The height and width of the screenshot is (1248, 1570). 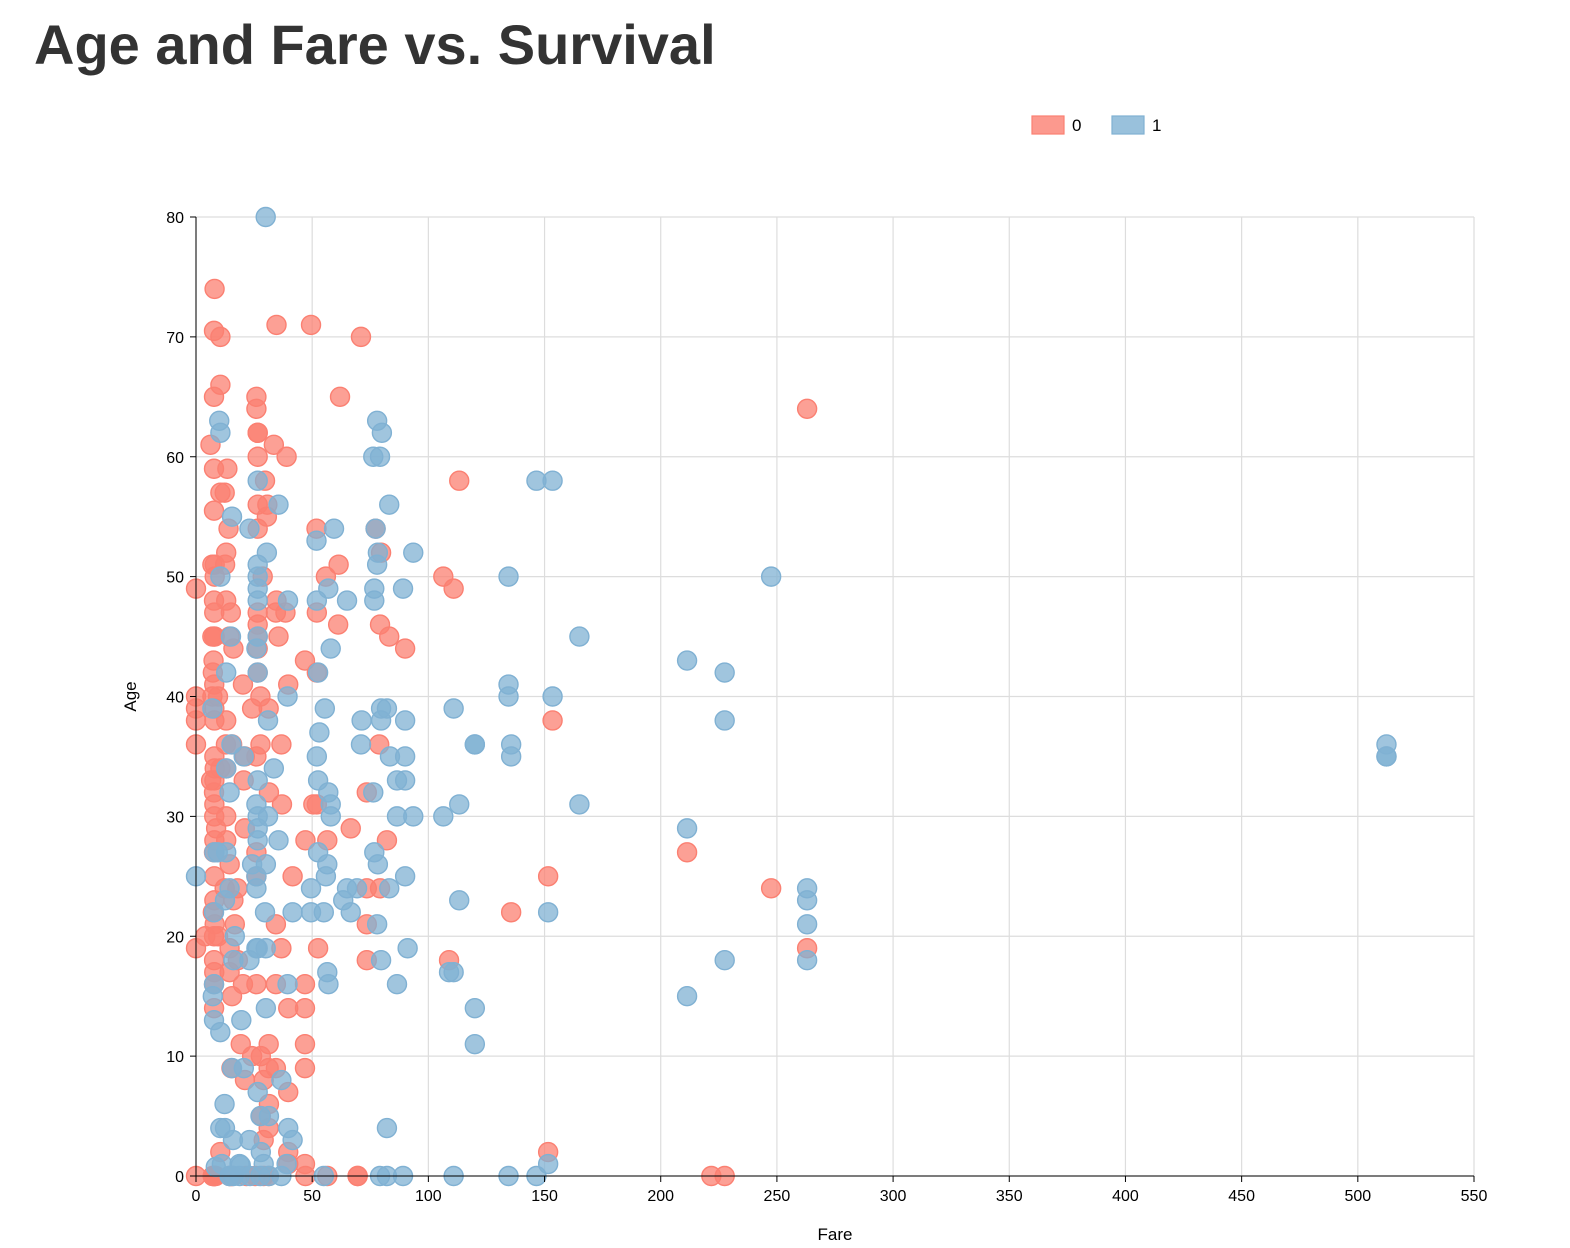 I want to click on x-tick-label: 250, so click(x=777, y=1196).